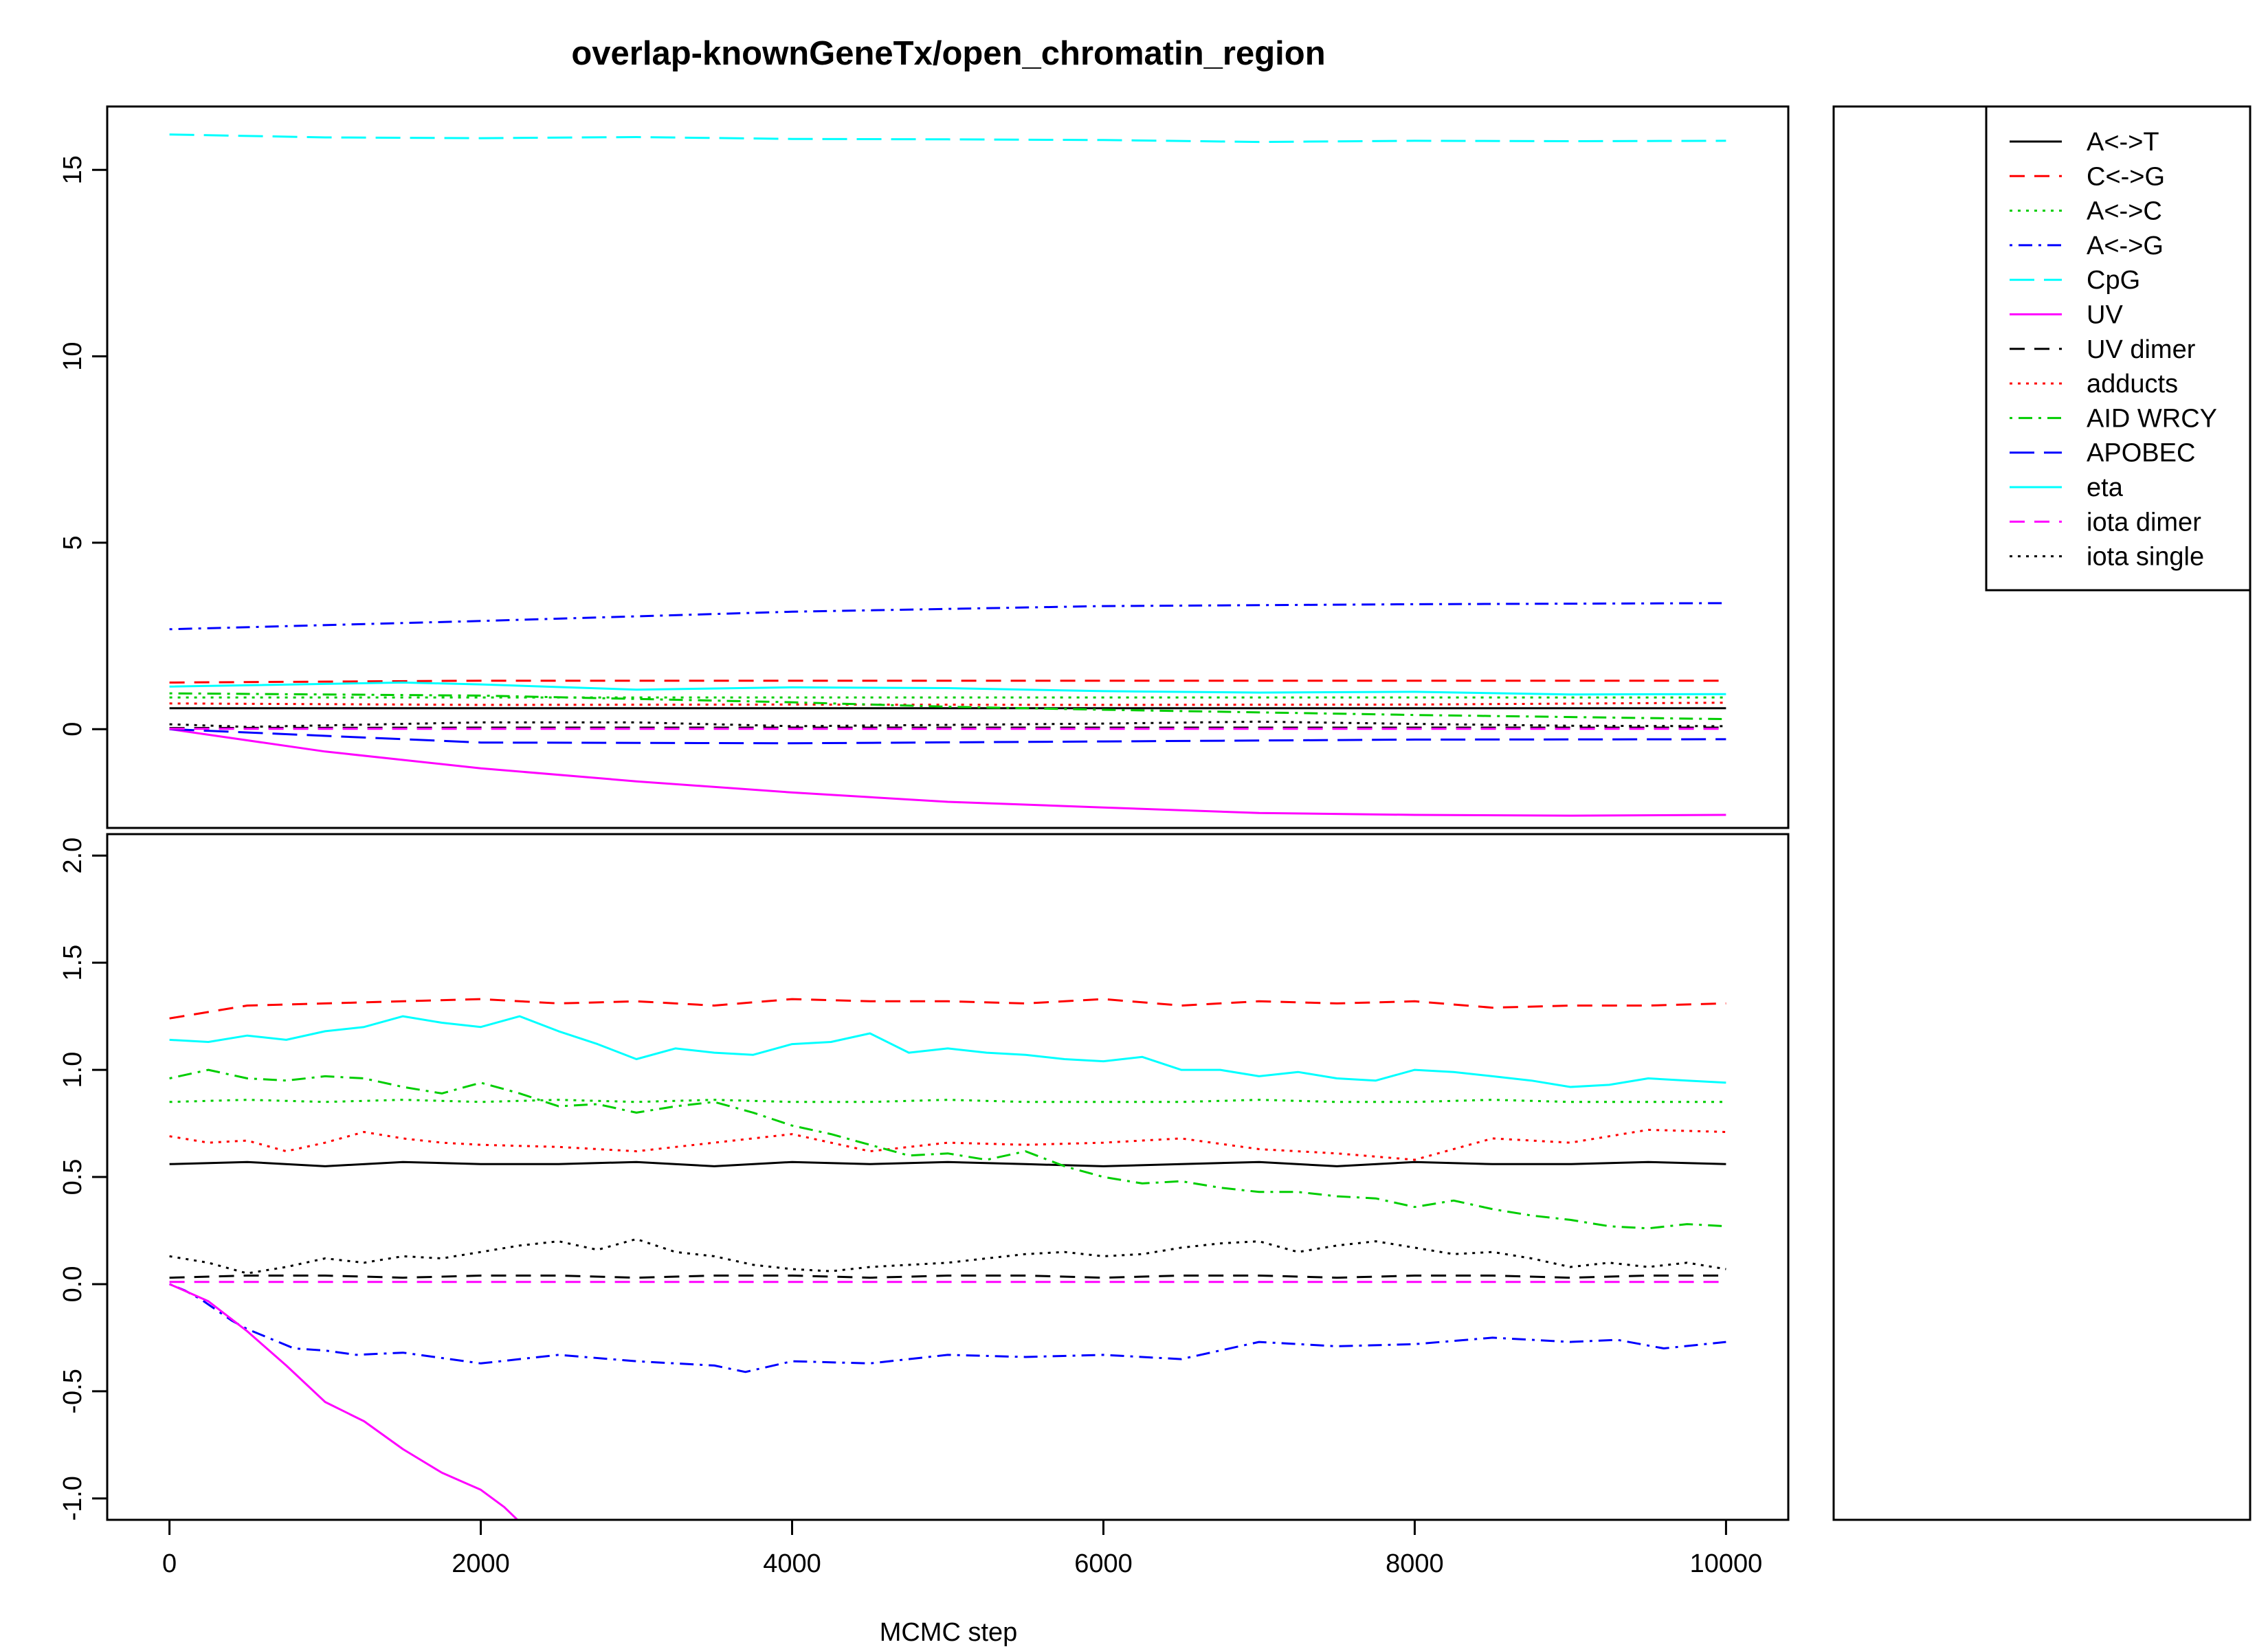 This screenshot has height=1649, width=2268. I want to click on top-y-tick-label: 5, so click(72, 542).